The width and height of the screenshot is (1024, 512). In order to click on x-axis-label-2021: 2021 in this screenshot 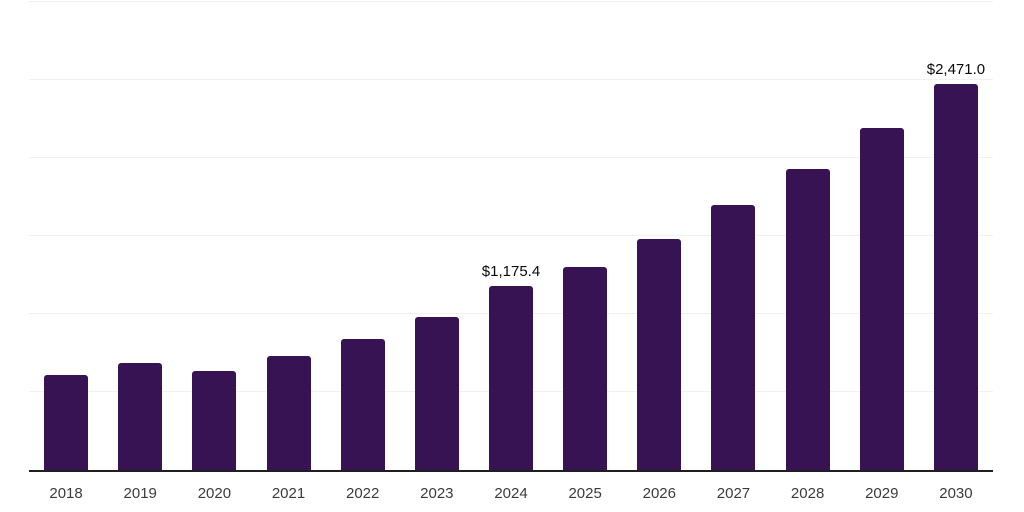, I will do `click(288, 493)`.